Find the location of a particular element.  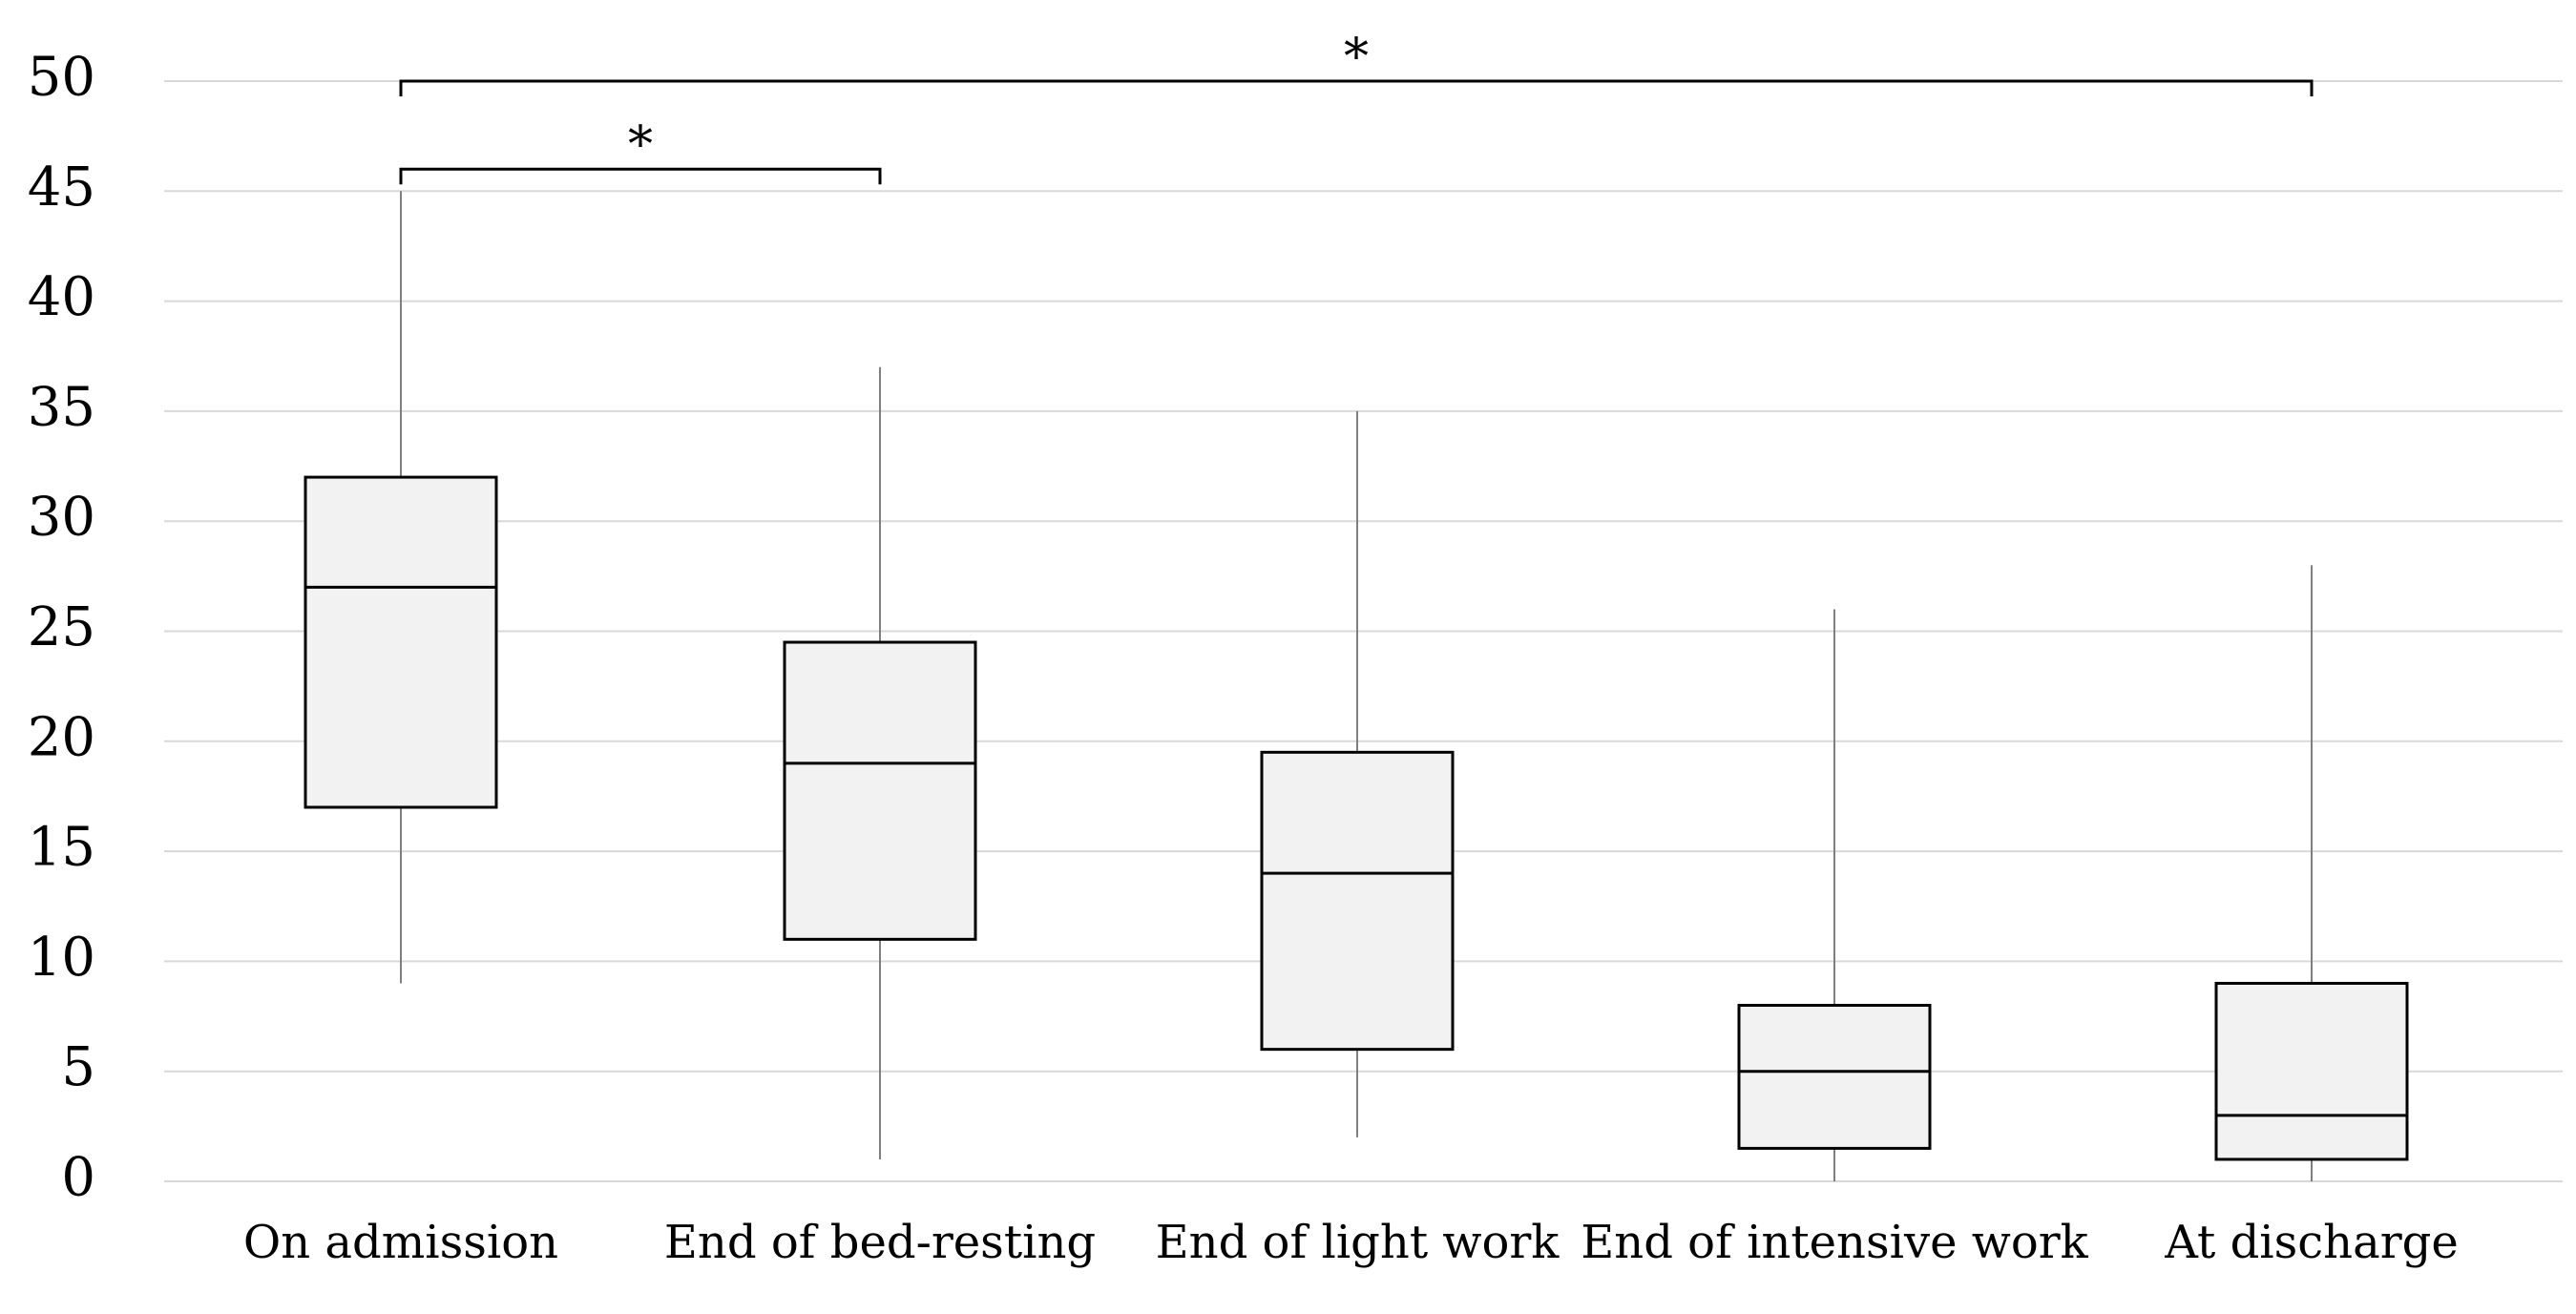

y-tick-label-25: 25 is located at coordinates (61, 627).